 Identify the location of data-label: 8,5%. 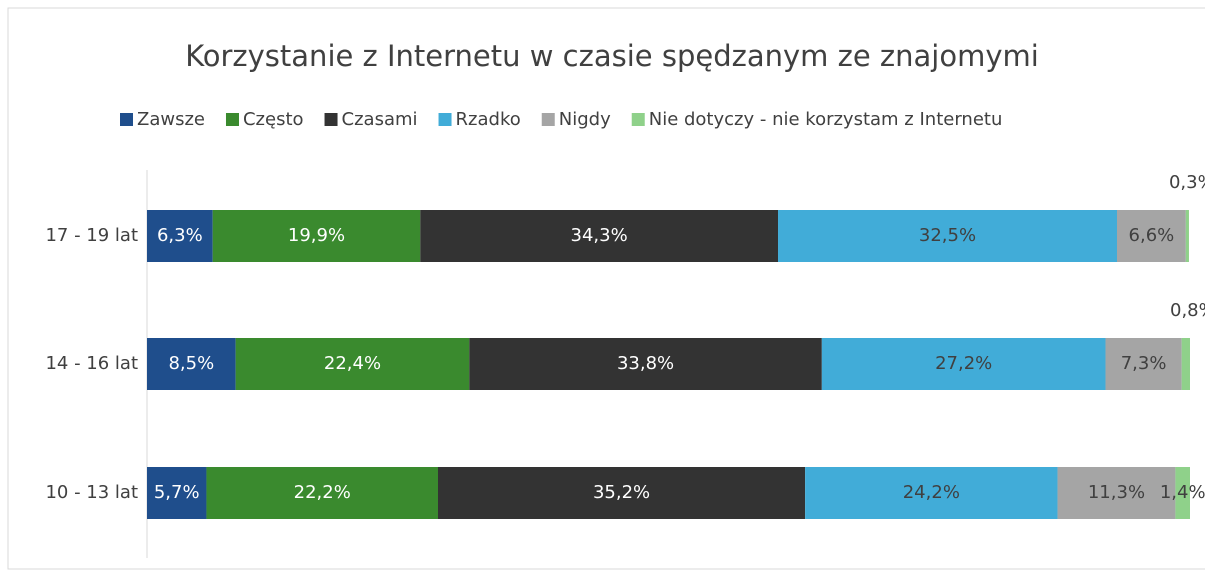
(191, 363).